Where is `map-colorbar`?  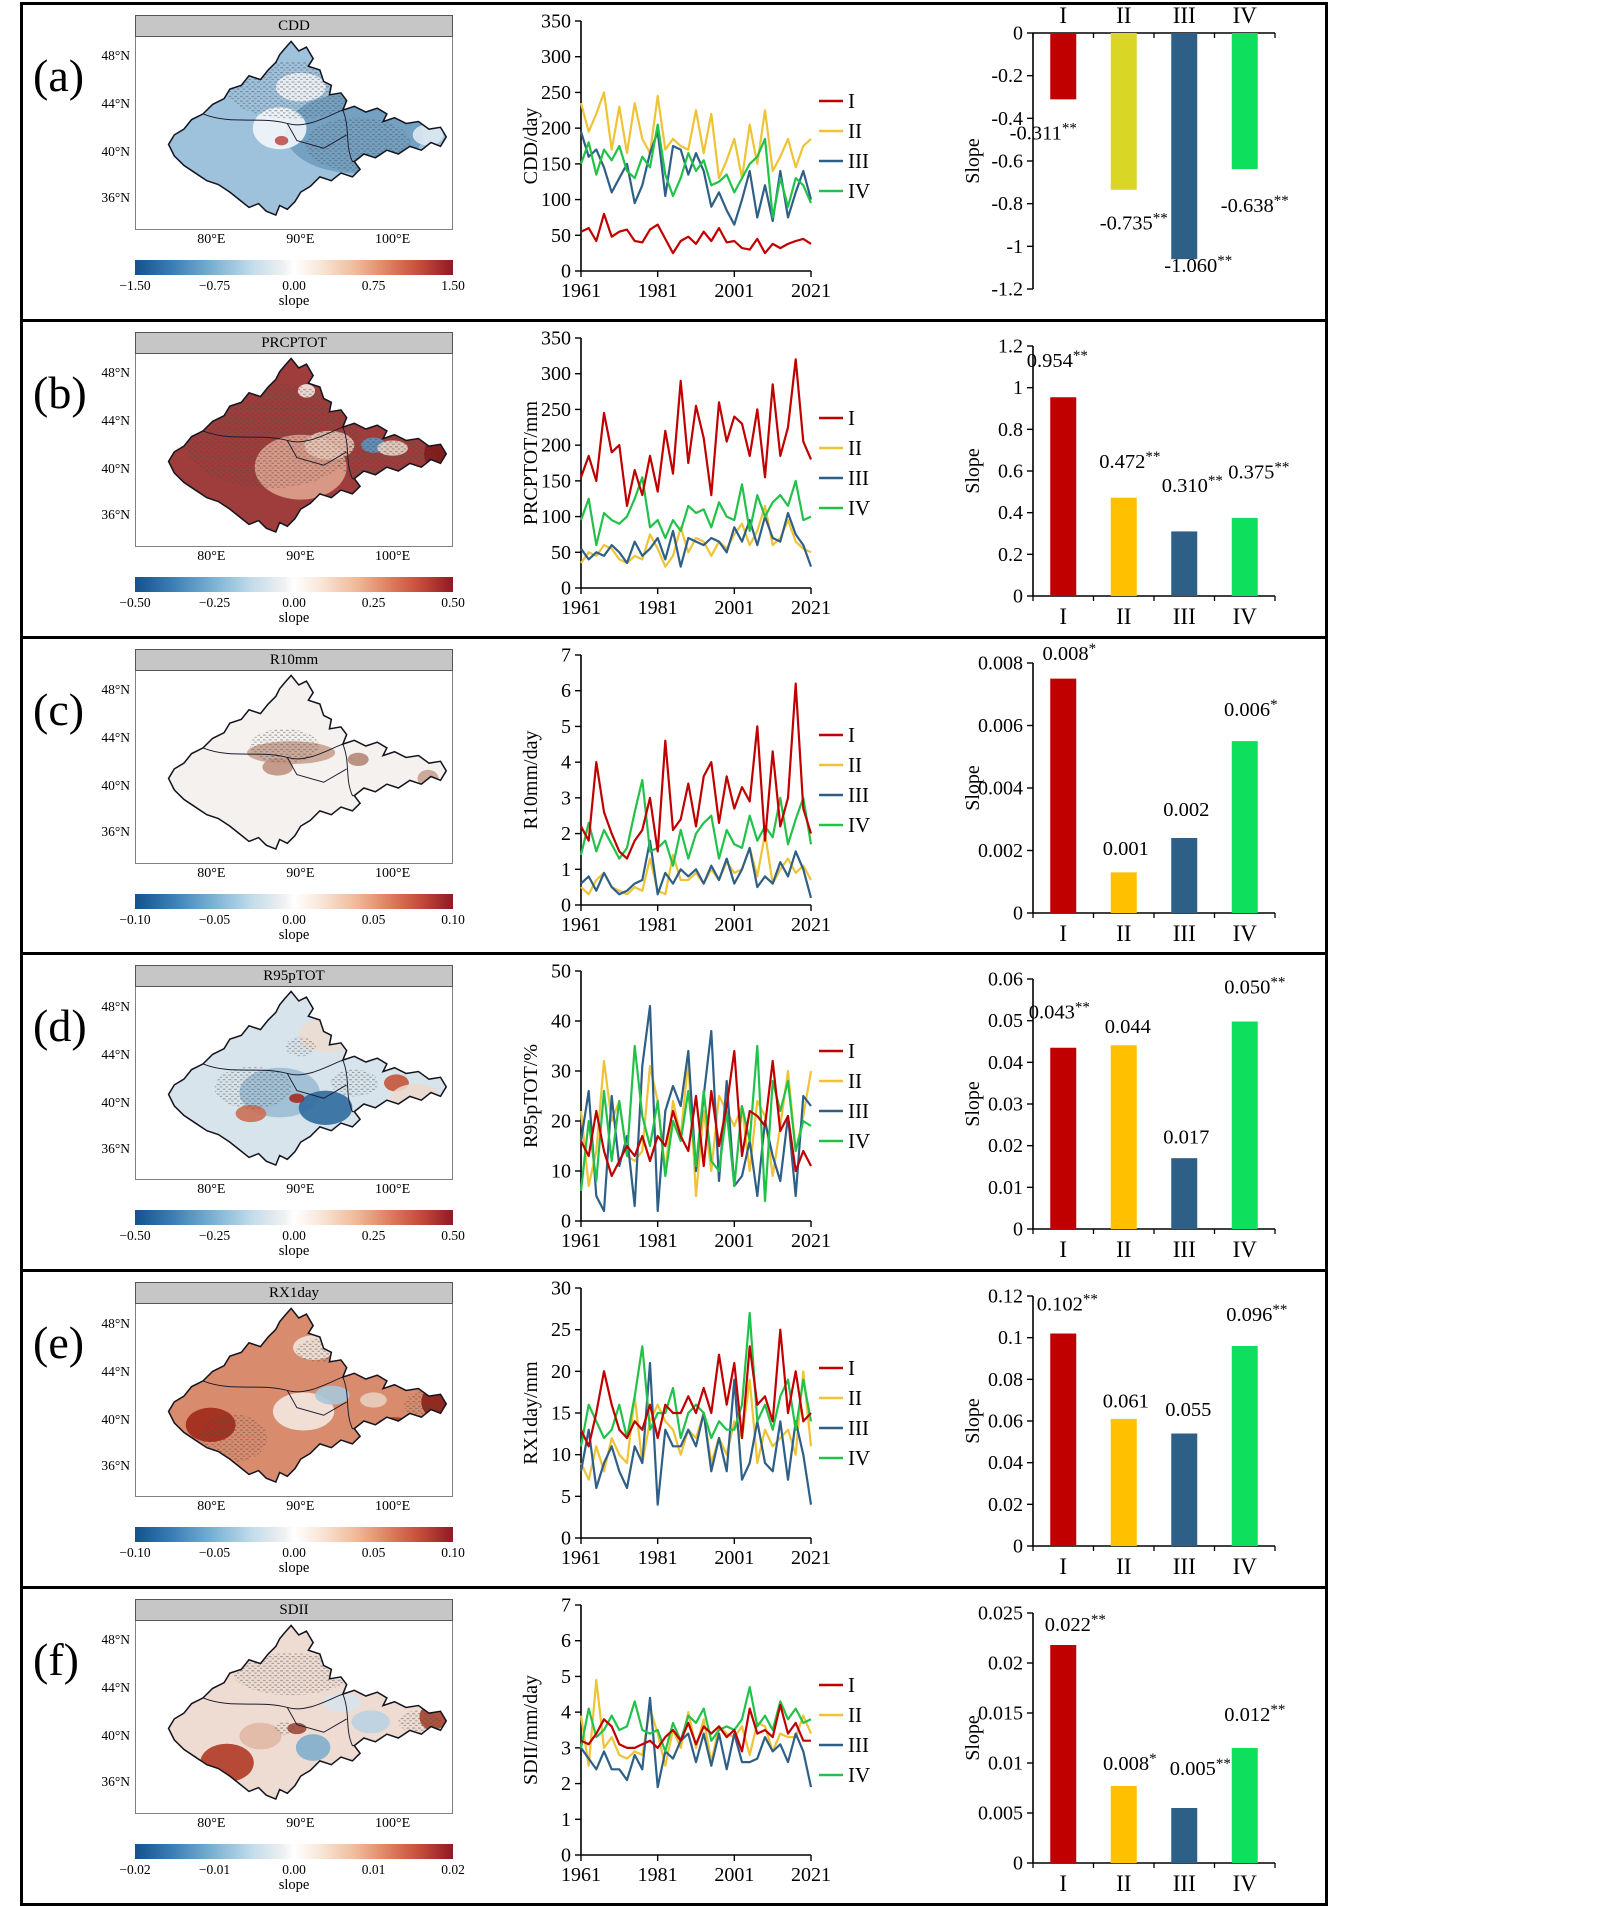
map-colorbar is located at coordinates (294, 267).